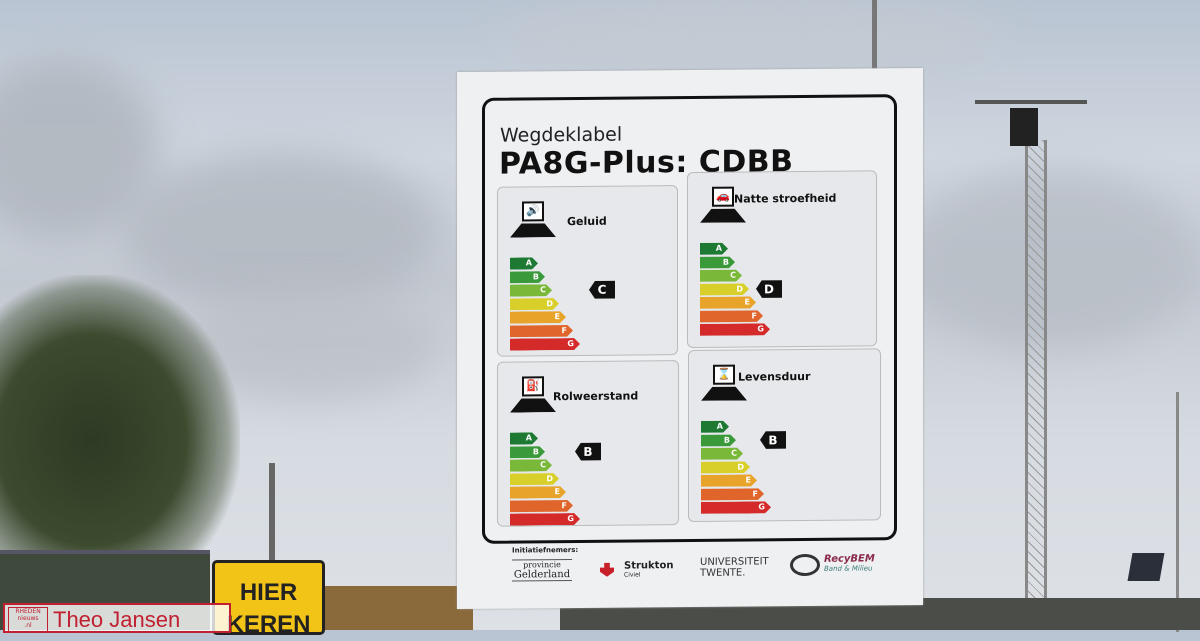  I want to click on panel-title: Levensduur, so click(774, 376).